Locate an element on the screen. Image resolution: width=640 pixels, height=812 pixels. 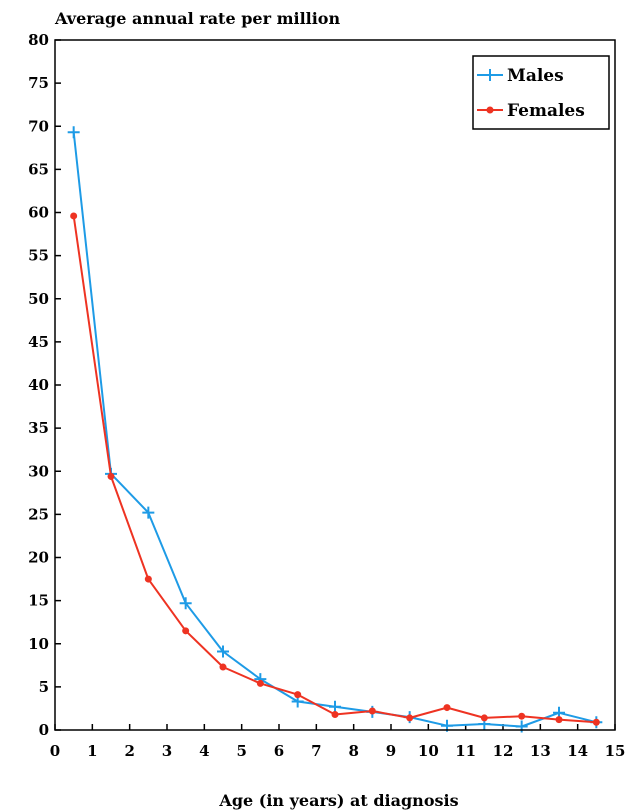
y-tick-label: 75 is located at coordinates (38, 83).